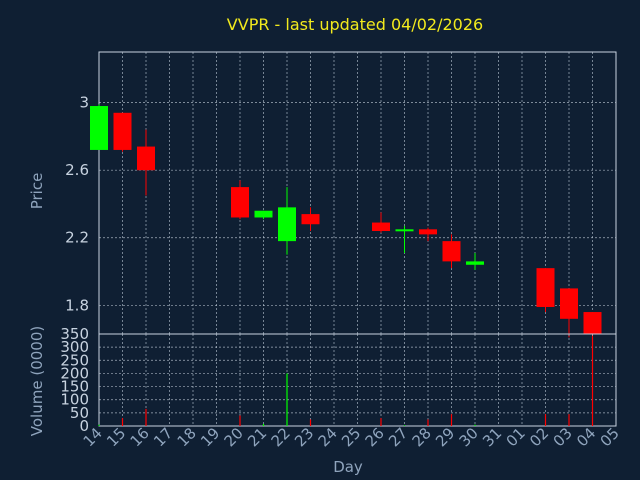 This screenshot has width=640, height=480. I want to click on volume-tick-label: 100, so click(74, 400).